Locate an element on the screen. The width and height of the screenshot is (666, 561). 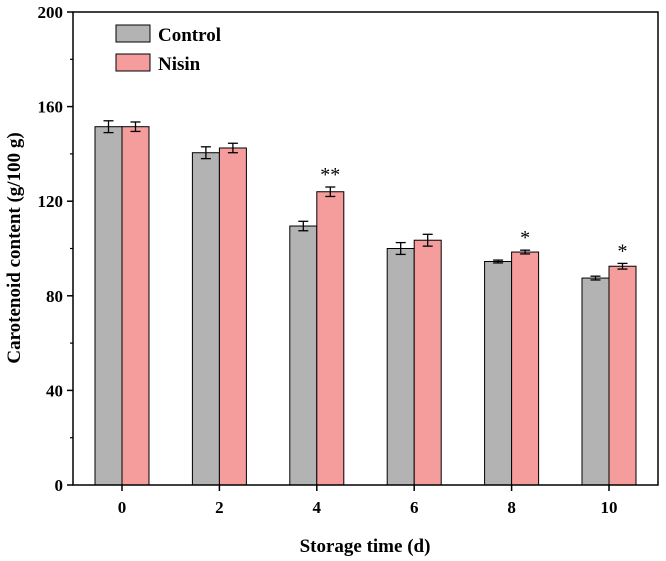
legend-label-control: Control is located at coordinates (189, 35).